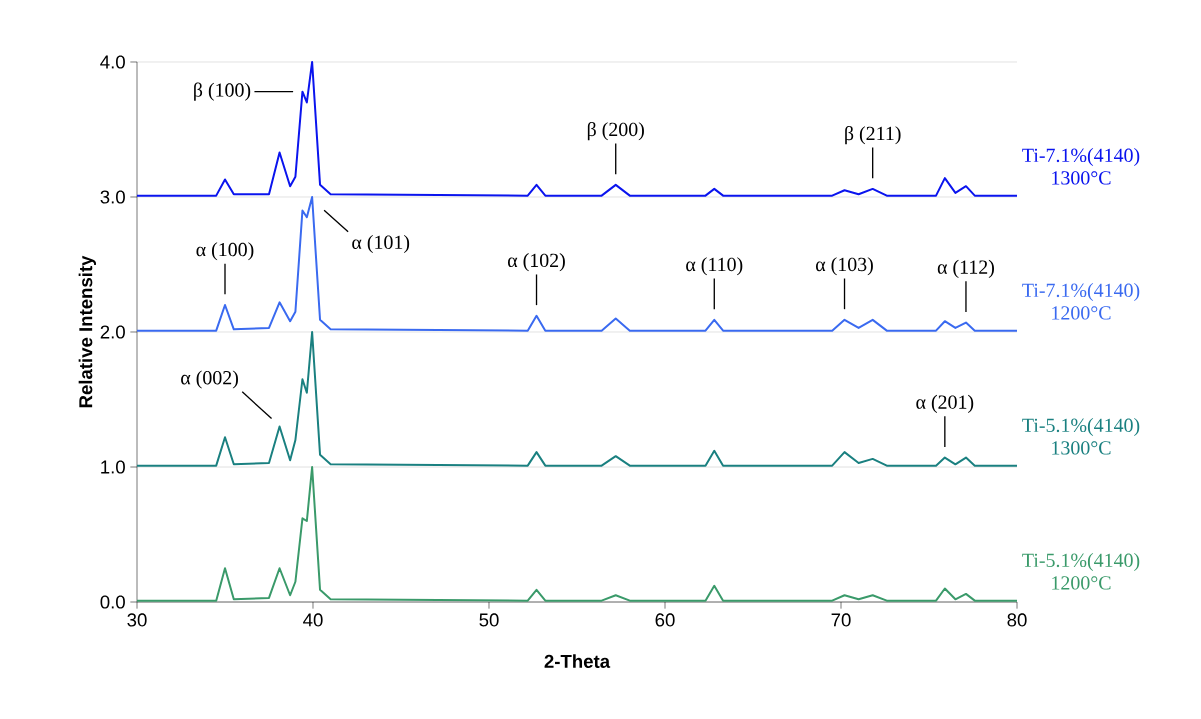 The image size is (1201, 719). Describe the element at coordinates (1081, 436) in the screenshot. I see `series-label: Ti-5.1%(4140) 1300°C` at that location.